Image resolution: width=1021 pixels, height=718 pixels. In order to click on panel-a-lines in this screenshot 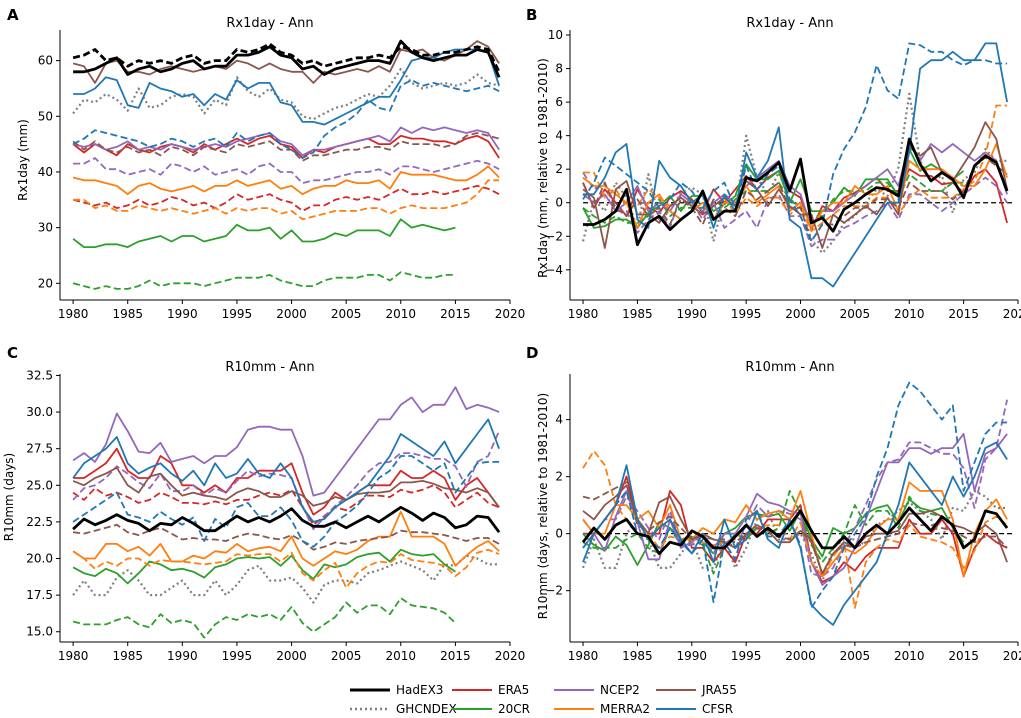, I will do `click(286, 164)`.